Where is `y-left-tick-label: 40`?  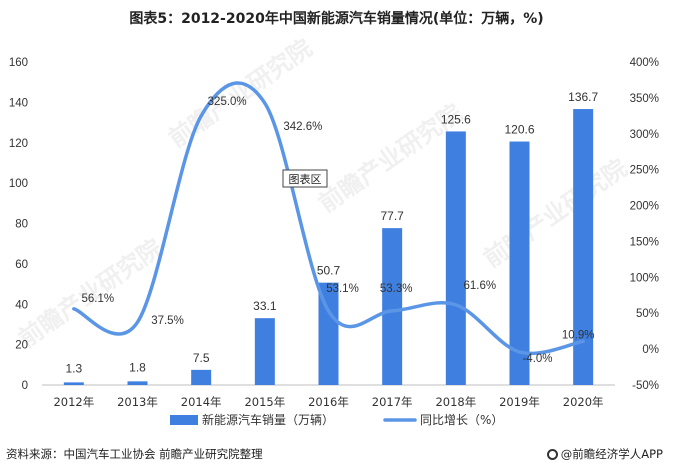
y-left-tick-label: 40 is located at coordinates (21, 305).